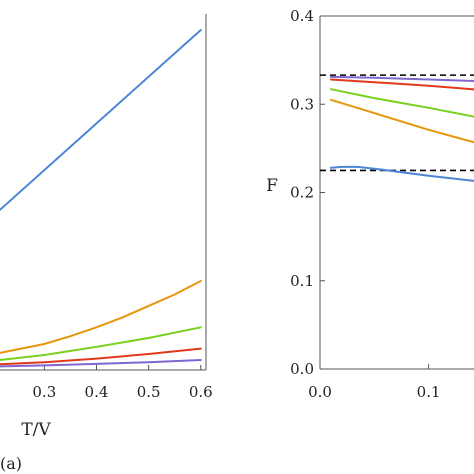 This screenshot has height=474, width=474. What do you see at coordinates (97, 392) in the screenshot?
I see `panel-a-x-tick-label: 0.4` at bounding box center [97, 392].